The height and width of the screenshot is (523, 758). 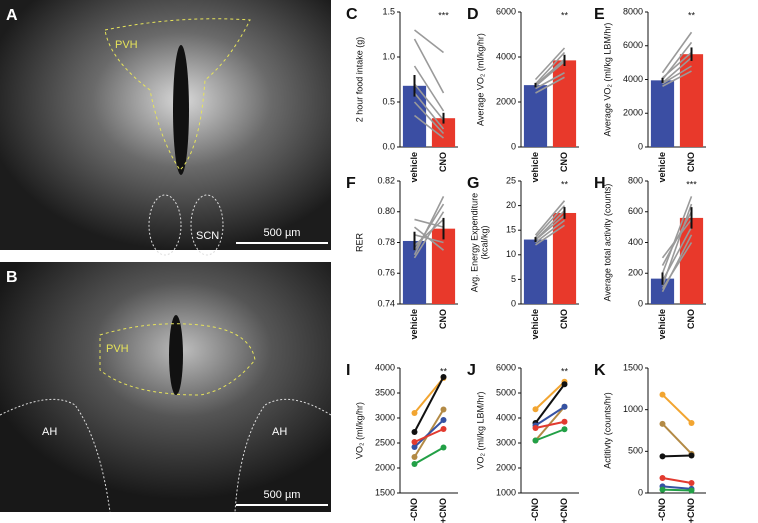 I want to click on y-tick-label: 2500, so click(x=385, y=442).